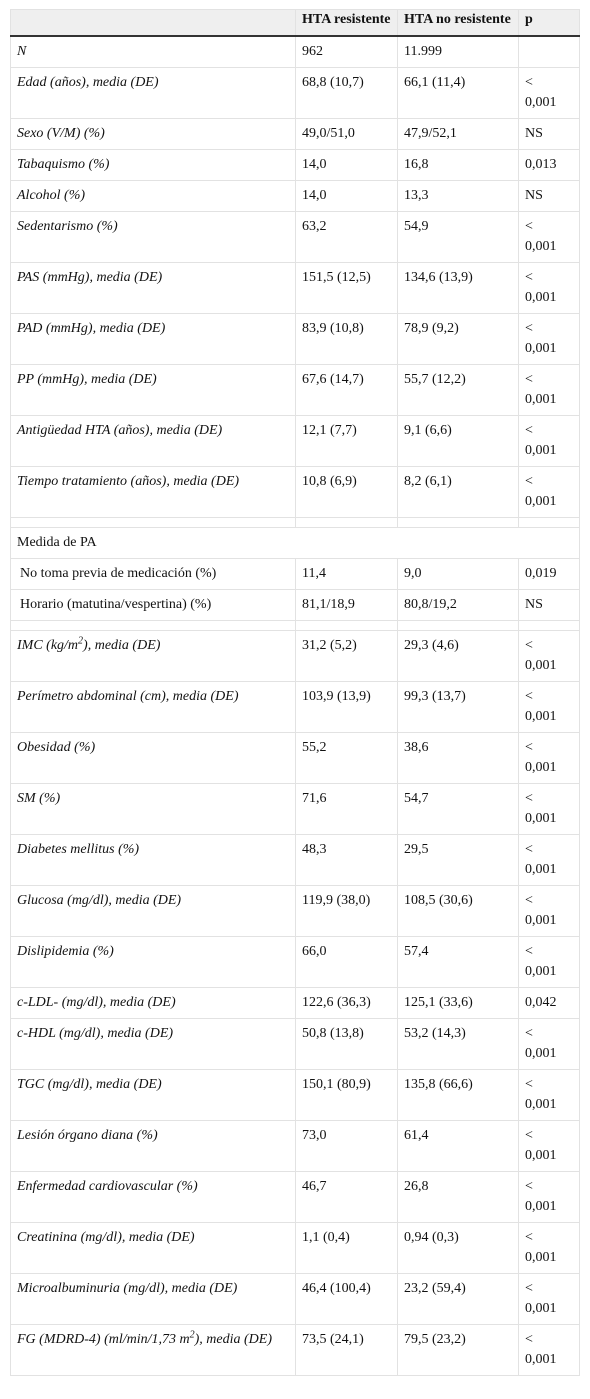  Describe the element at coordinates (346, 1095) in the screenshot. I see `value-cell: 150,1 (80,9)` at that location.